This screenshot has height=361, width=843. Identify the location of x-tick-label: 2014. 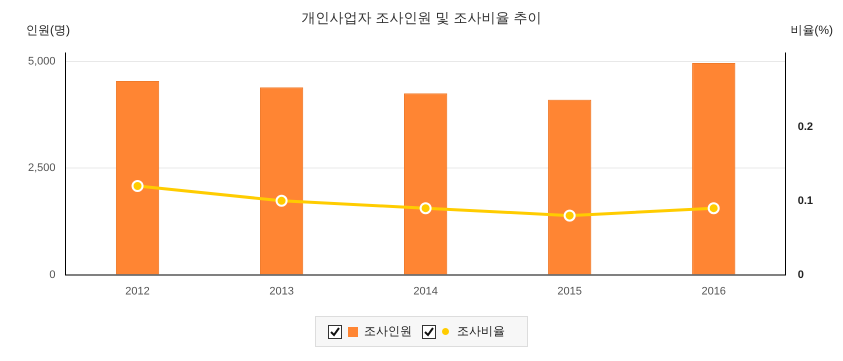
(425, 291).